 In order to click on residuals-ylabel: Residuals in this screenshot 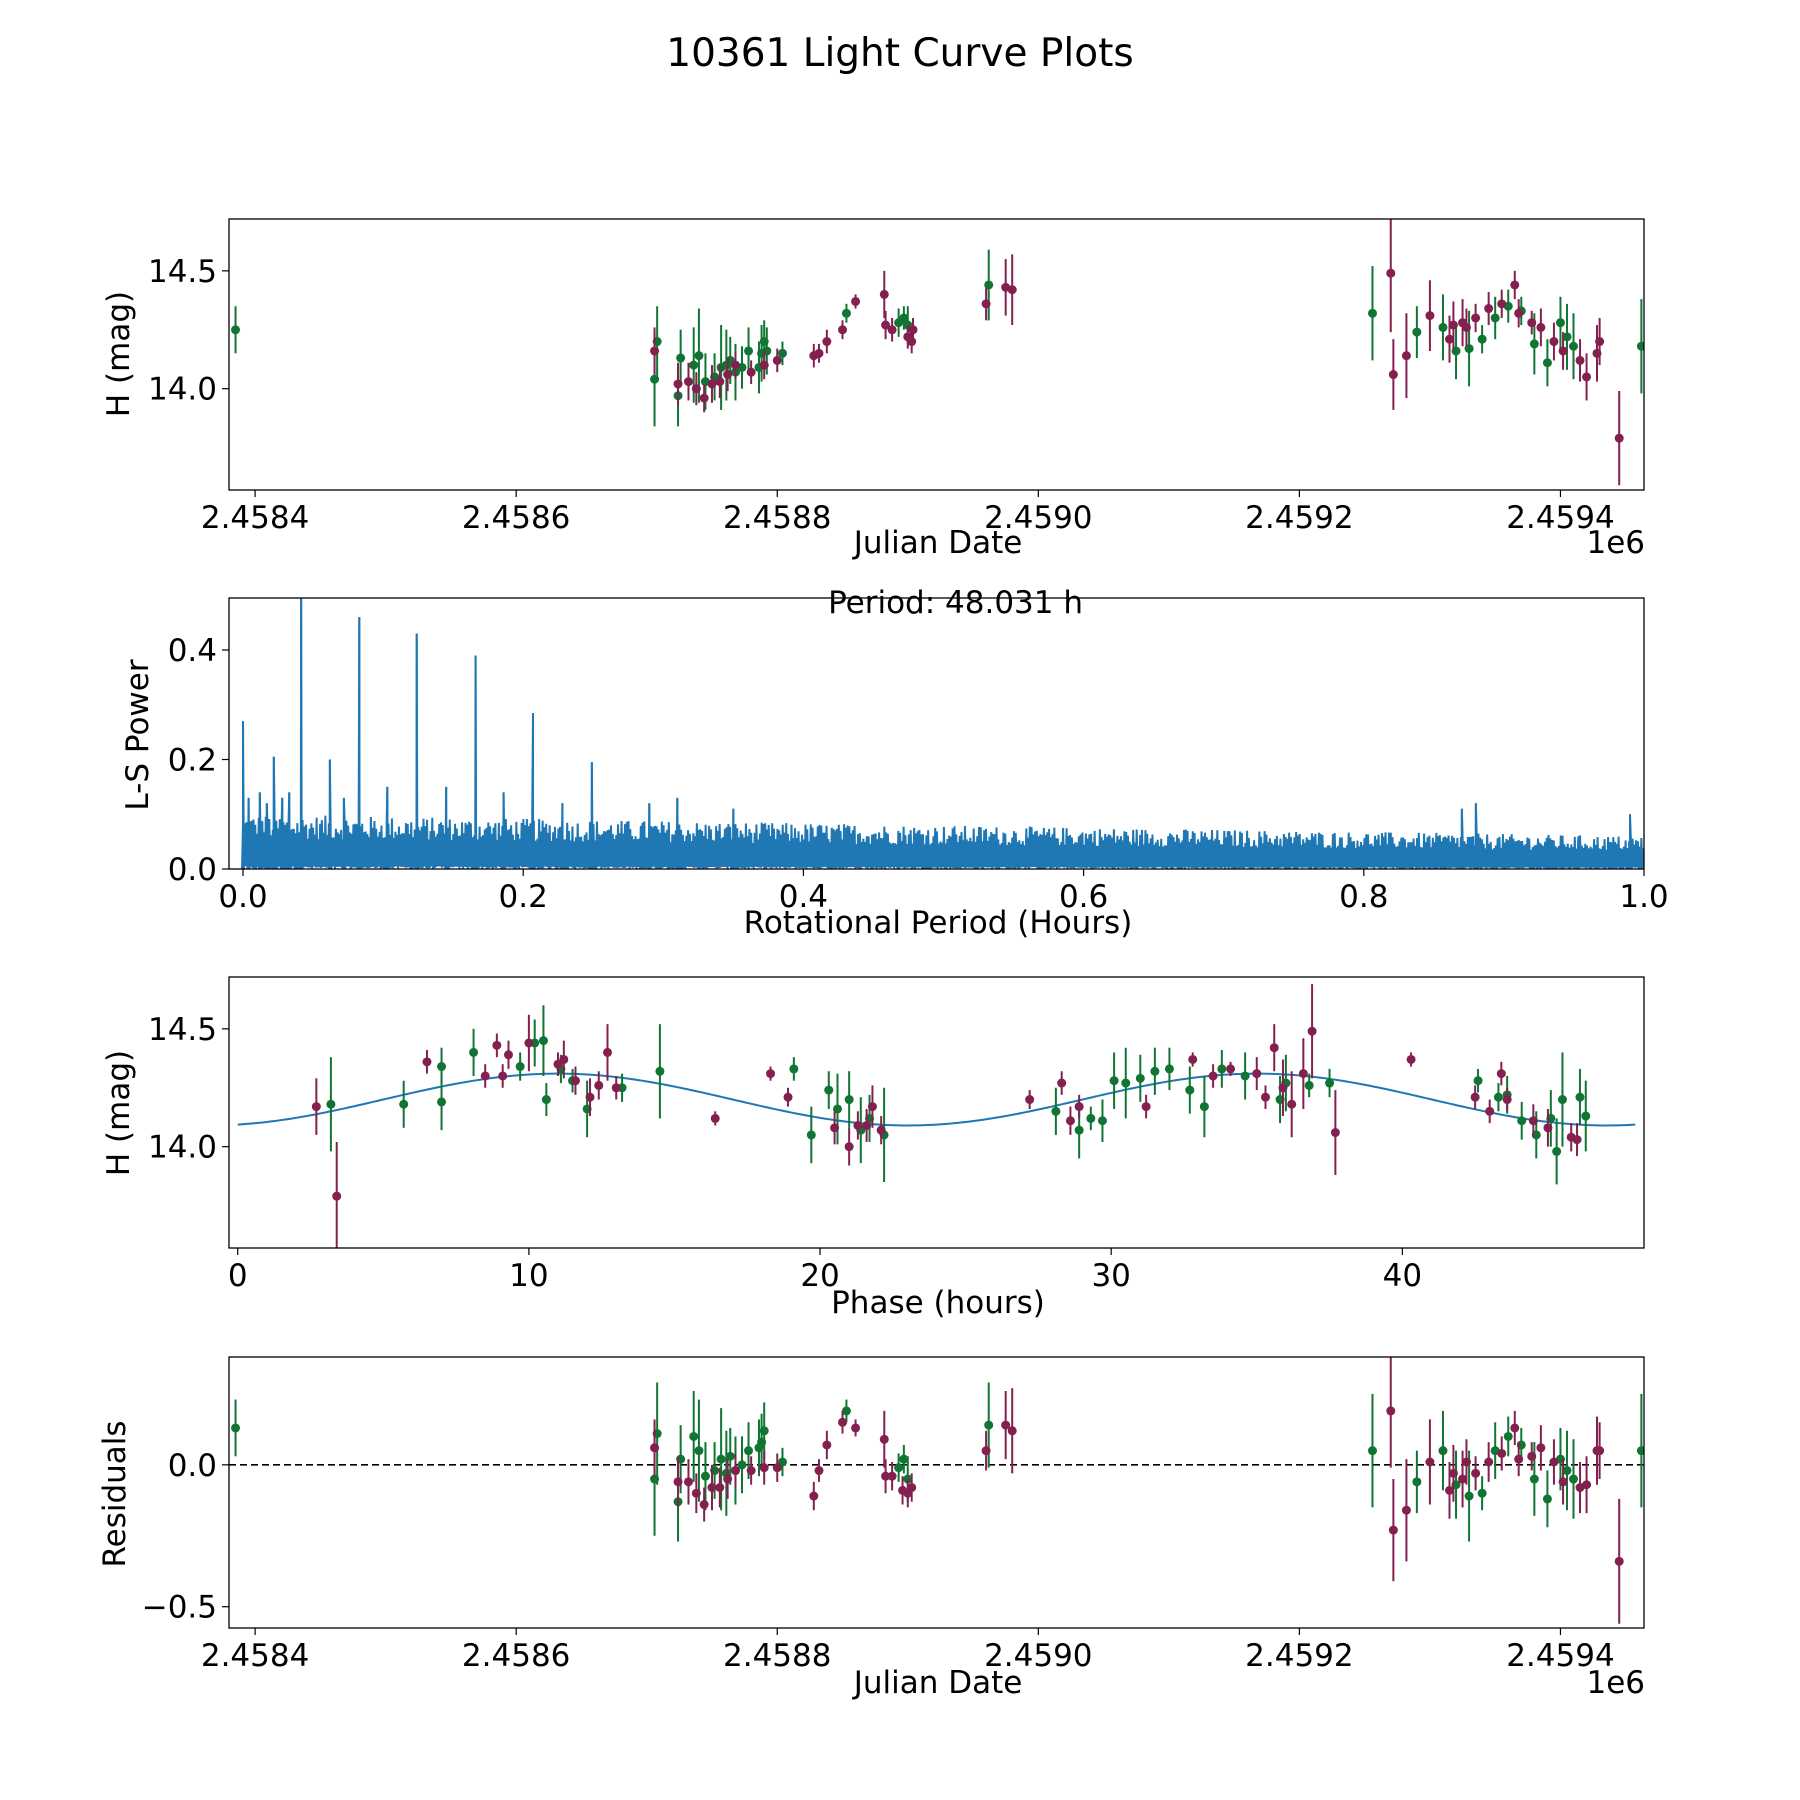, I will do `click(115, 1493)`.